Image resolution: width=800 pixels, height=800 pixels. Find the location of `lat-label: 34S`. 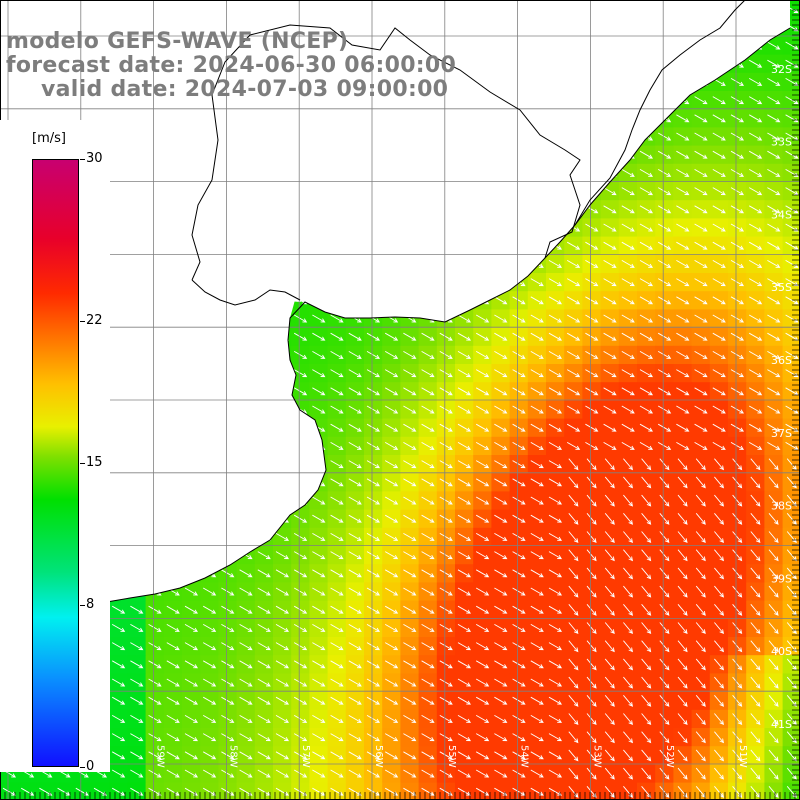

lat-label: 34S is located at coordinates (781, 214).